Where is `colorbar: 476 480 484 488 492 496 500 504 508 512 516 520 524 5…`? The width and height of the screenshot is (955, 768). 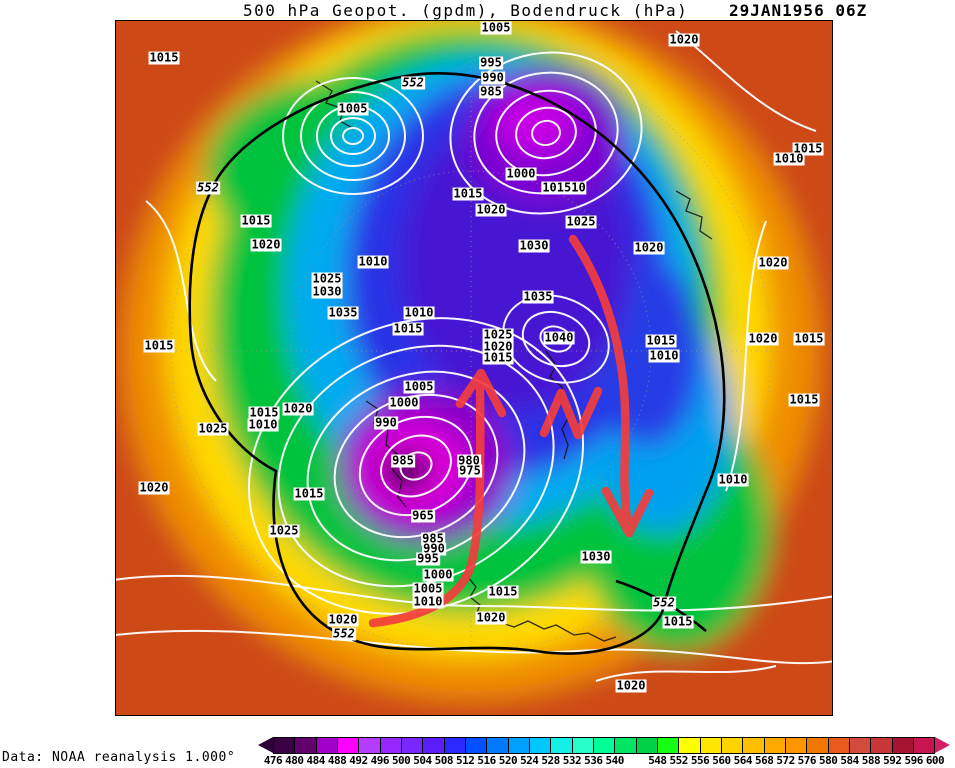 colorbar: 476 480 484 488 492 496 500 504 508 512 516 520 524 5… is located at coordinates (604, 752).